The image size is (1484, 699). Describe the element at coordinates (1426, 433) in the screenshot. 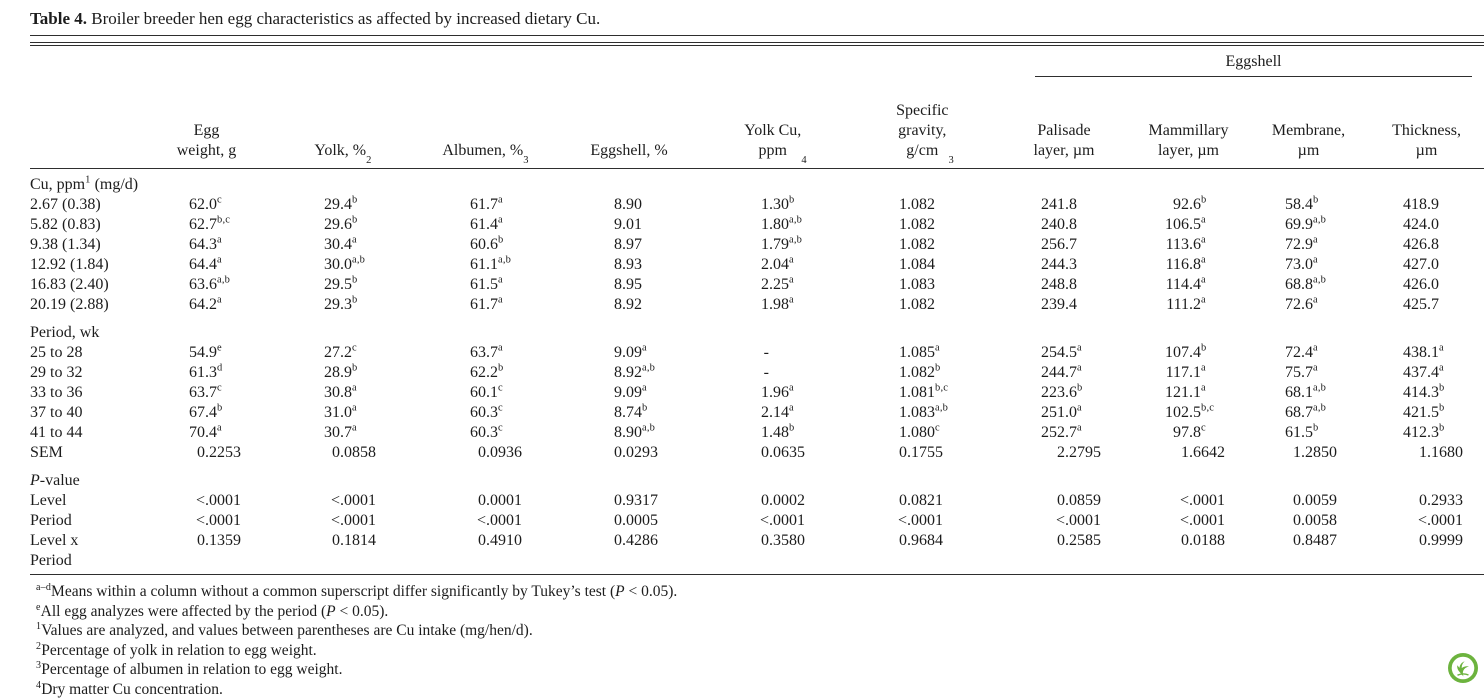

I see `table-cell: 412.3b` at that location.